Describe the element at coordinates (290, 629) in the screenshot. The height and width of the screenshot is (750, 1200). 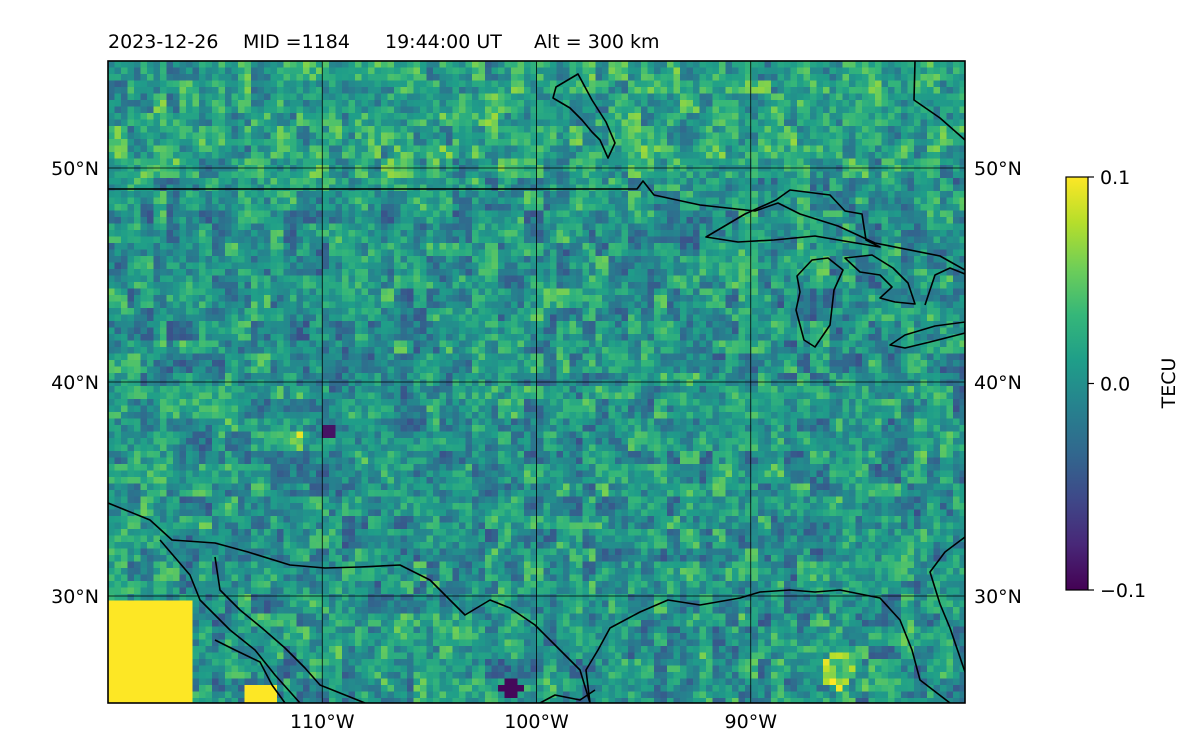
I see `baja-coast` at that location.